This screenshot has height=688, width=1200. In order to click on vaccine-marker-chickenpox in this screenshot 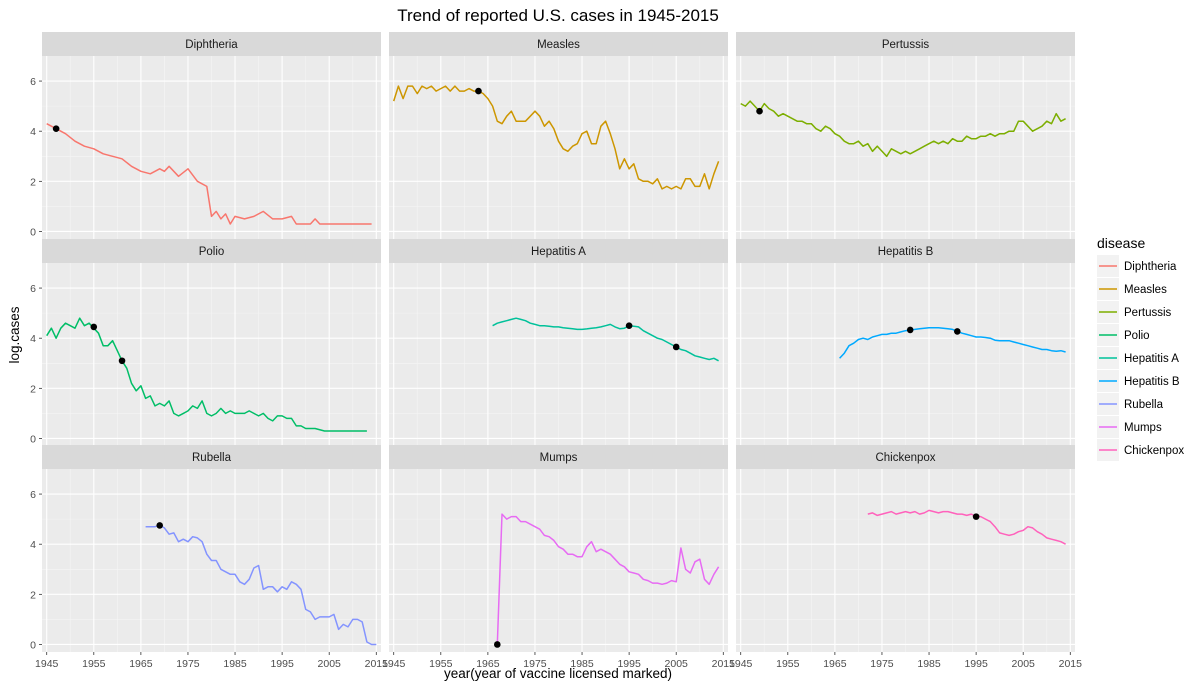, I will do `click(976, 516)`.